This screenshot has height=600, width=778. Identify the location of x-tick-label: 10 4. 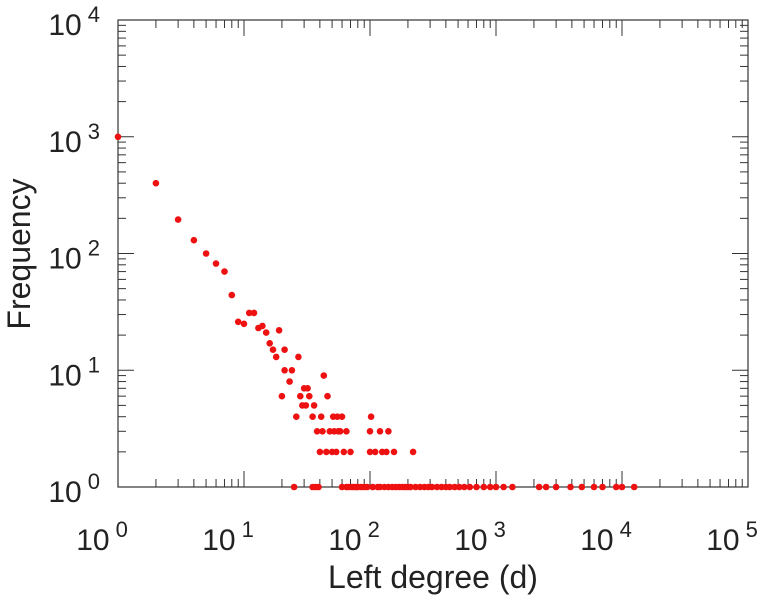
(606, 537).